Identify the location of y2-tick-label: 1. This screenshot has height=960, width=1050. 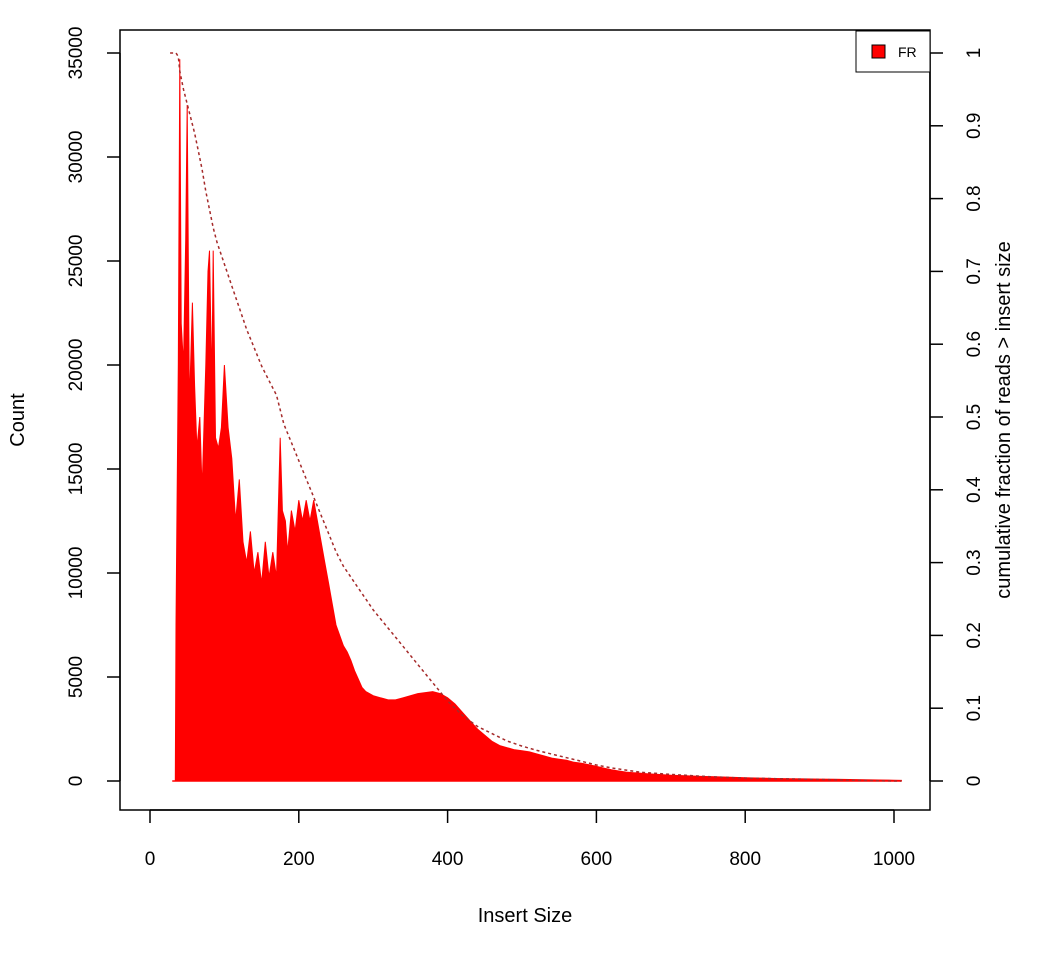
(974, 53).